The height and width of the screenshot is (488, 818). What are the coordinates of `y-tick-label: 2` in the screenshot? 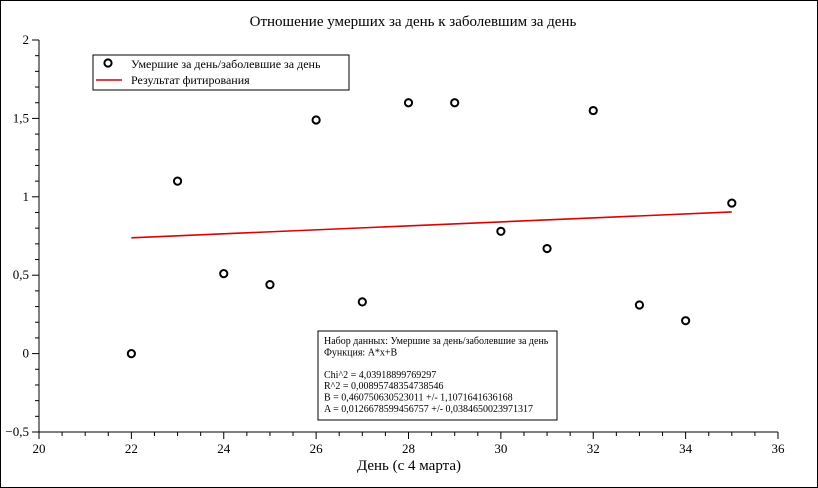 It's located at (26, 39).